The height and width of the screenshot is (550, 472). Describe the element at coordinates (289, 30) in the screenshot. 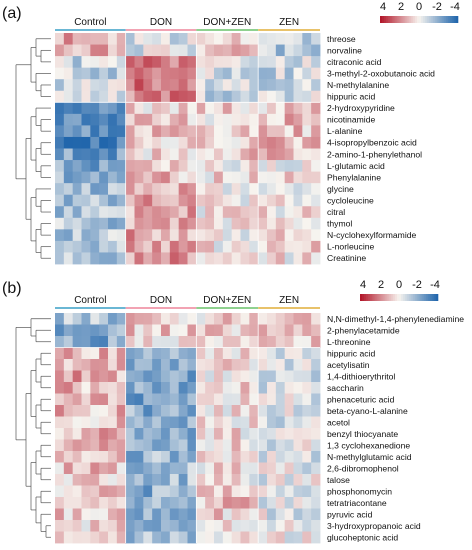

I see `group-color-strip` at that location.